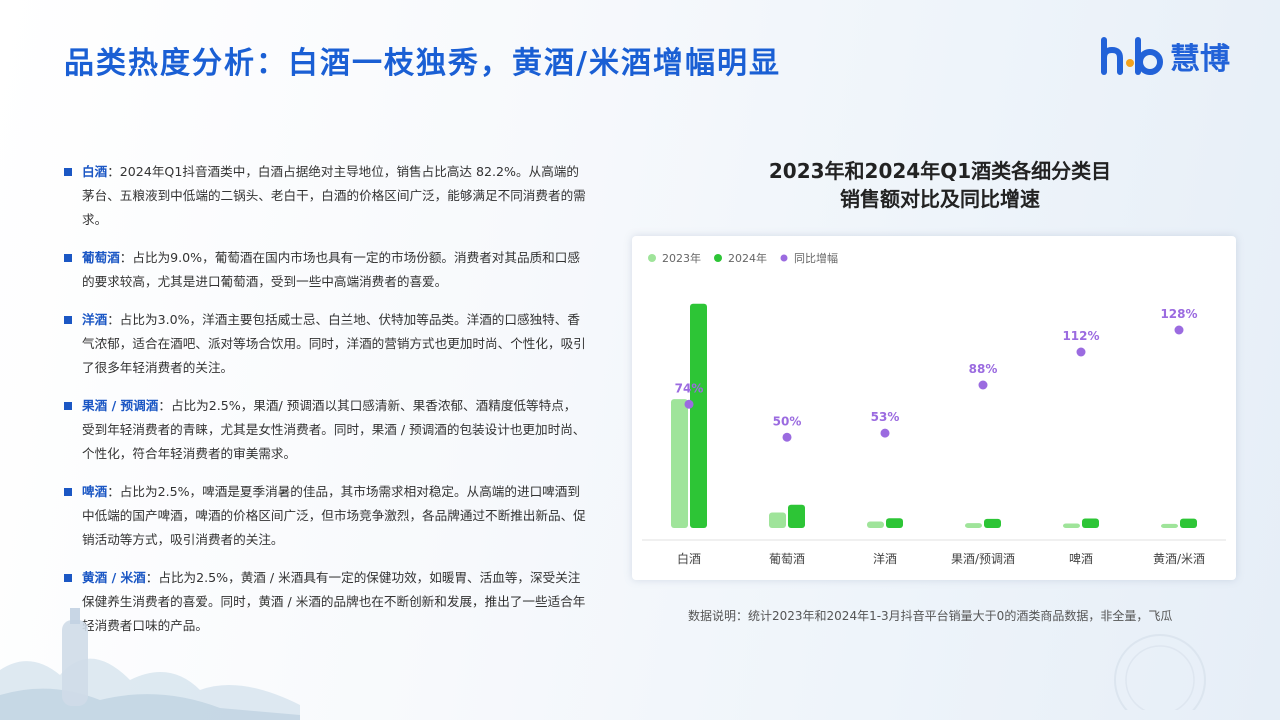 The width and height of the screenshot is (1280, 720). I want to click on bullet-heading: 洋酒, so click(95, 319).